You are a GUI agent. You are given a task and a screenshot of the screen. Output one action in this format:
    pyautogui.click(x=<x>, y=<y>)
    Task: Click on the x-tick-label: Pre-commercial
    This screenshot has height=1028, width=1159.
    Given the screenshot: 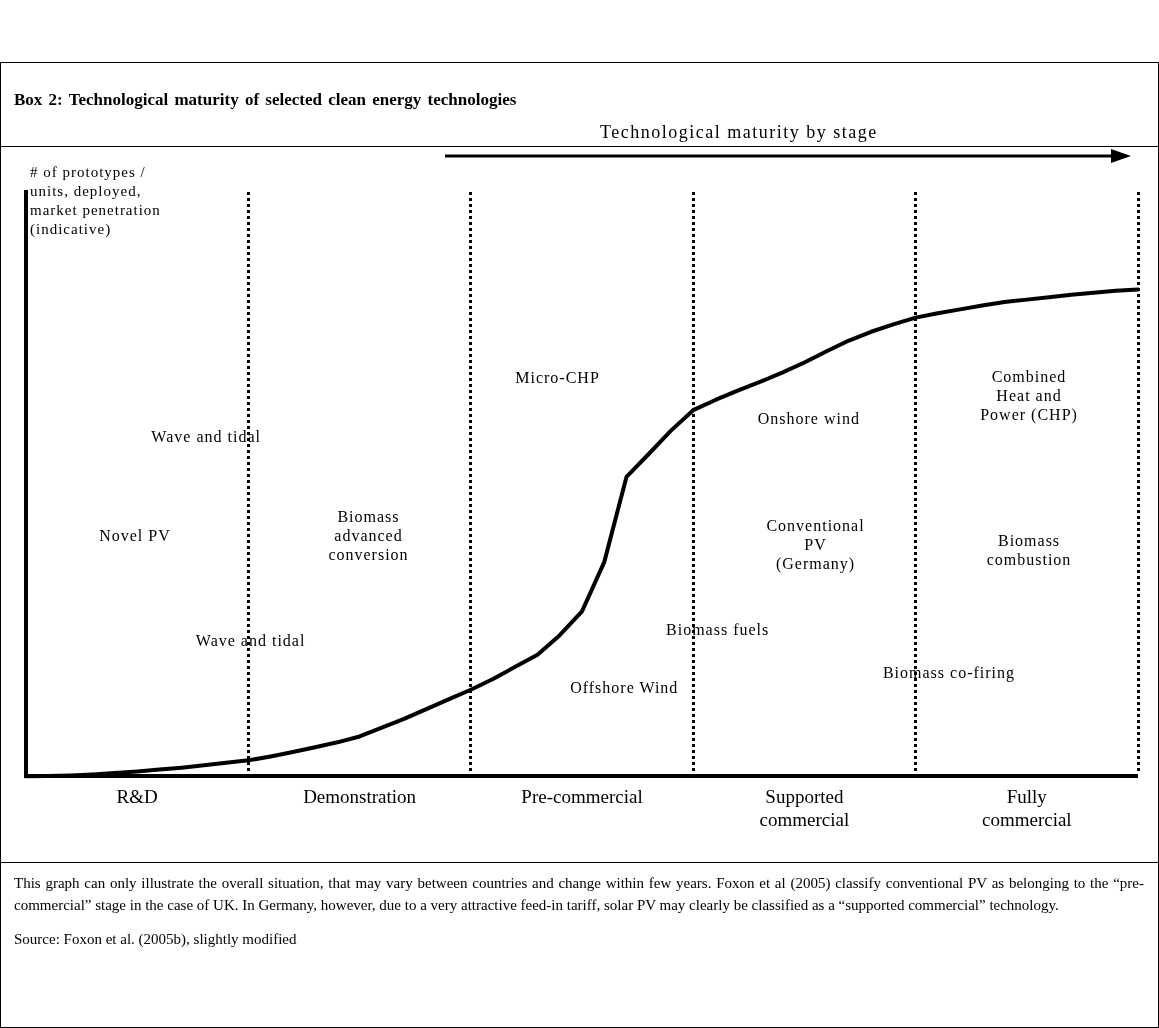 What is the action you would take?
    pyautogui.click(x=582, y=796)
    